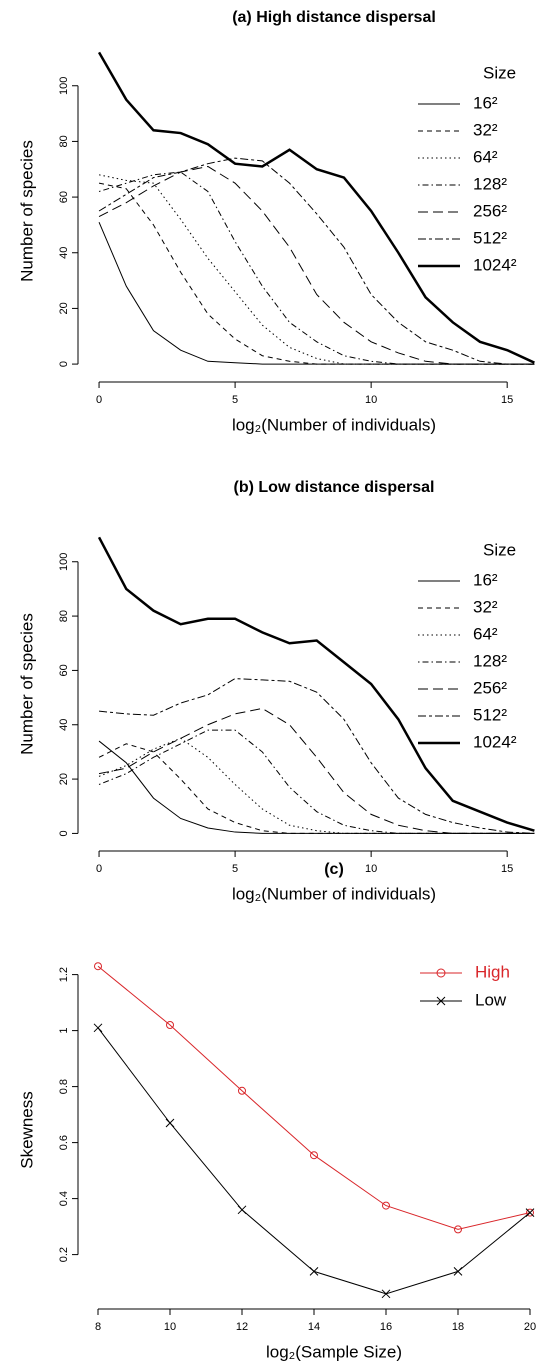  I want to click on y-tick-label: 0.6, so click(64, 1142).